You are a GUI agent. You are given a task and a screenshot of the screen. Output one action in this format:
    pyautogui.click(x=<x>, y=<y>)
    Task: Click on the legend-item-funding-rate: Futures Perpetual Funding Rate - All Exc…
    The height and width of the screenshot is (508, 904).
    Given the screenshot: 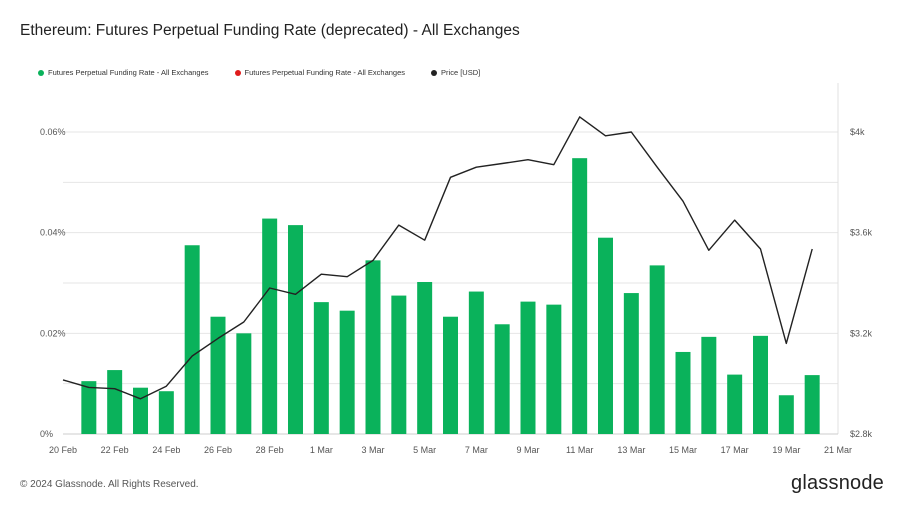 What is the action you would take?
    pyautogui.click(x=123, y=72)
    